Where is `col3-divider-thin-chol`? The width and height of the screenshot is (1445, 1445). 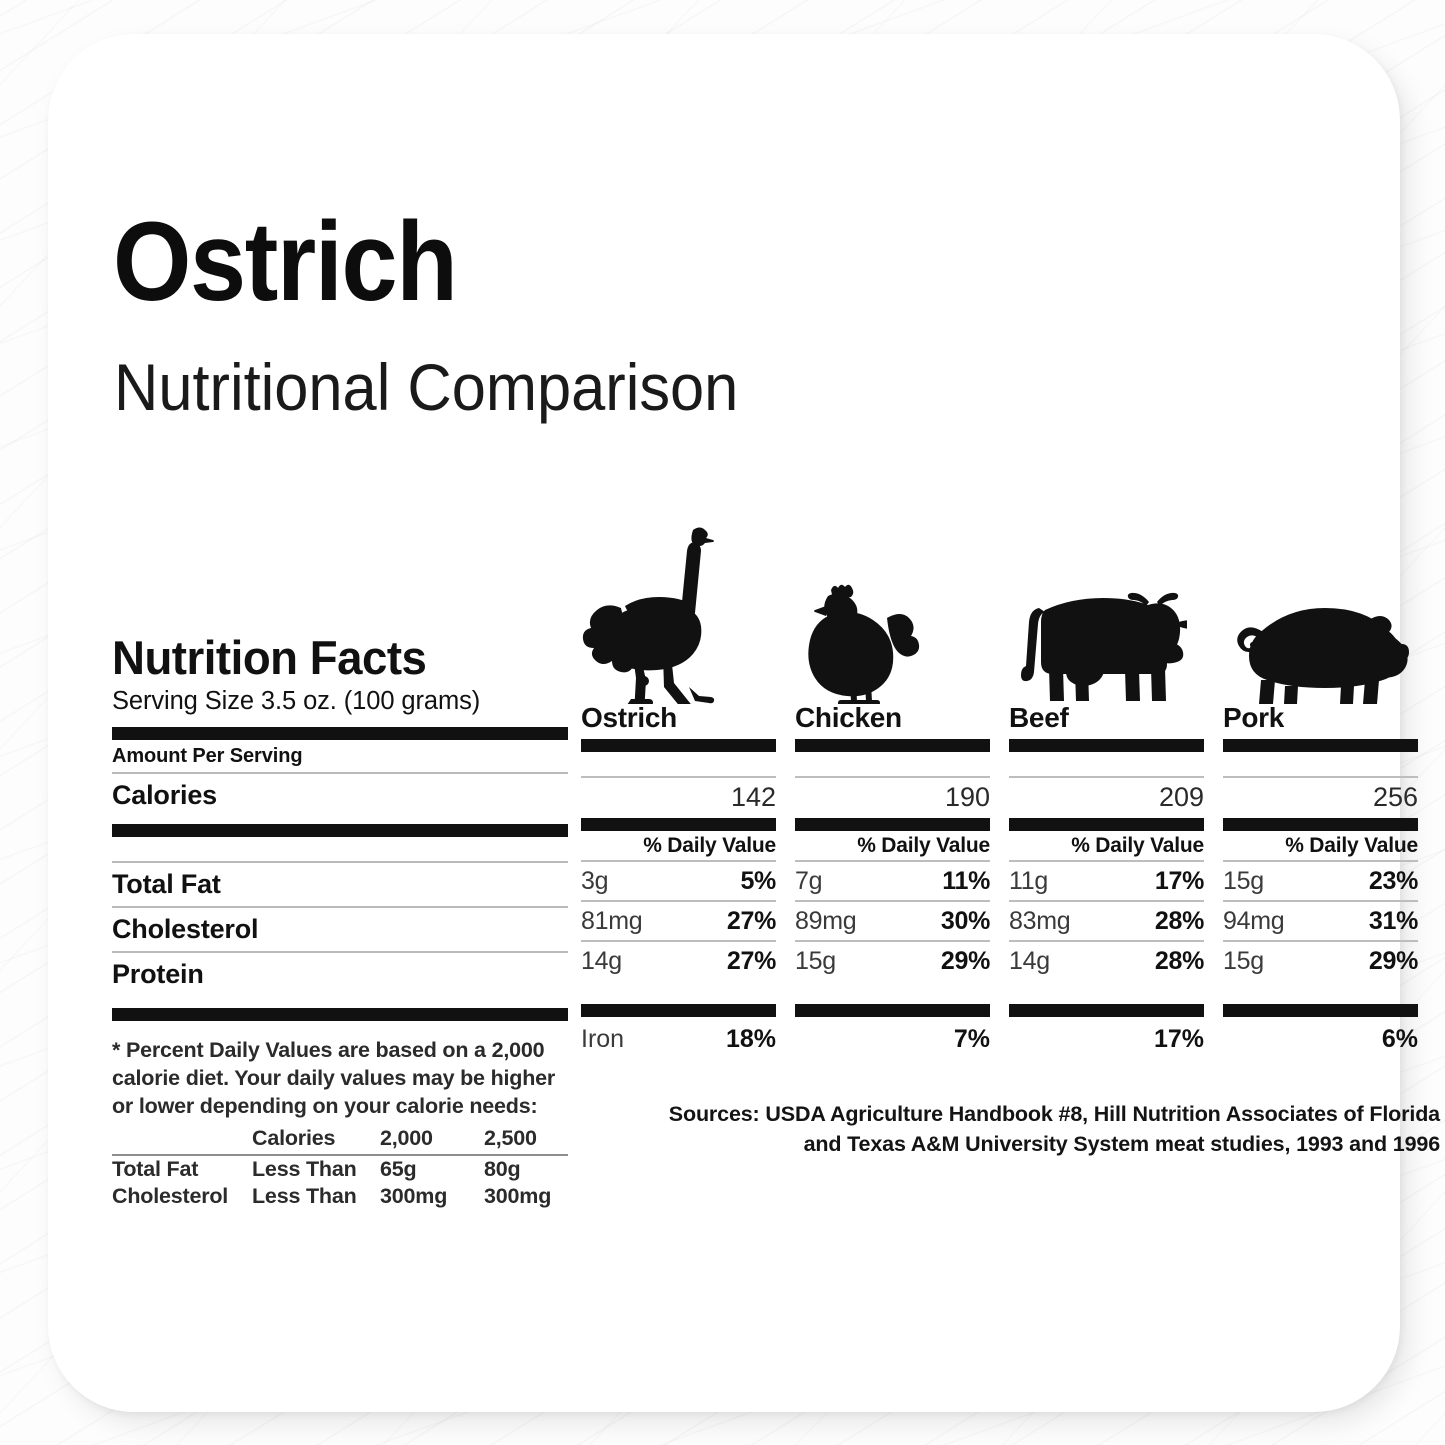 col3-divider-thin-chol is located at coordinates (1320, 941).